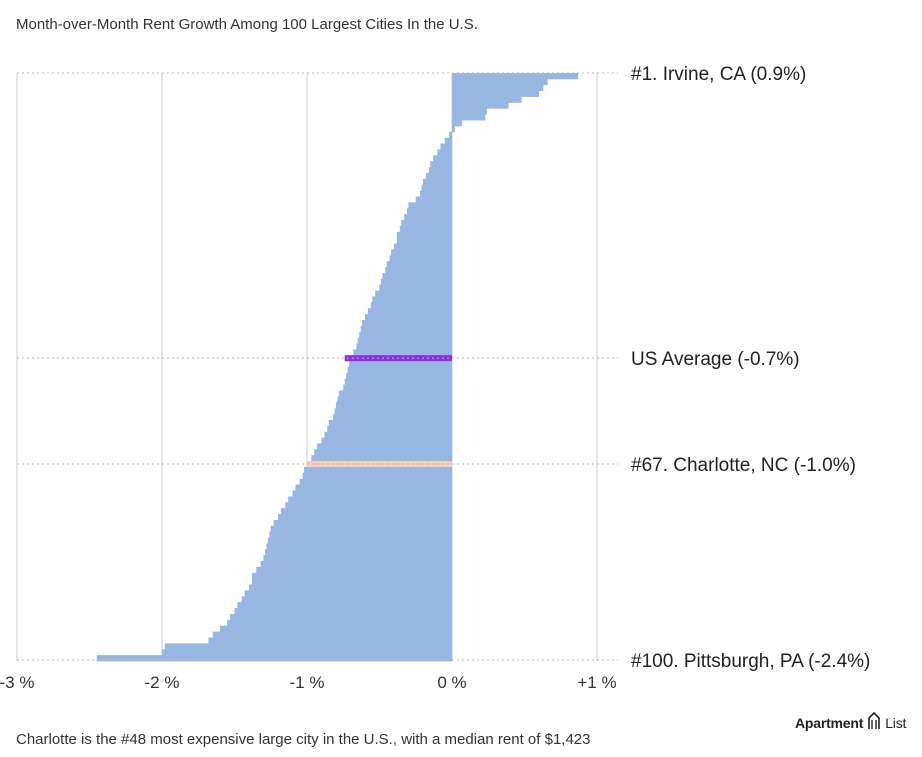 The height and width of the screenshot is (757, 922). What do you see at coordinates (896, 722) in the screenshot?
I see `brand-name-light: List` at bounding box center [896, 722].